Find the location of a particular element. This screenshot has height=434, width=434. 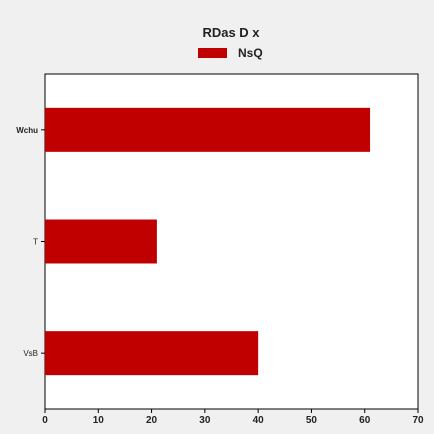

legend-label: NsQ is located at coordinates (250, 53).